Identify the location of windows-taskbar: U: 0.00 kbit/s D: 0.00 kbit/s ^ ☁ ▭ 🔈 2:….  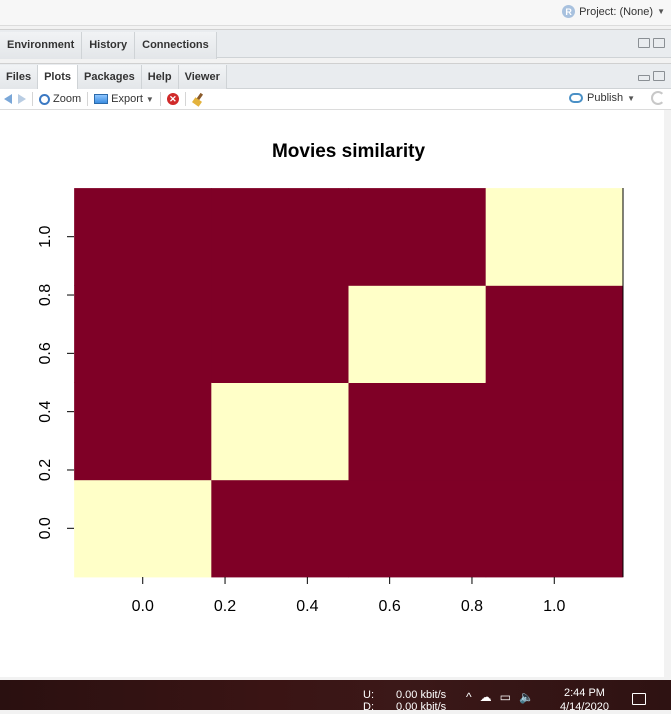
(335, 696).